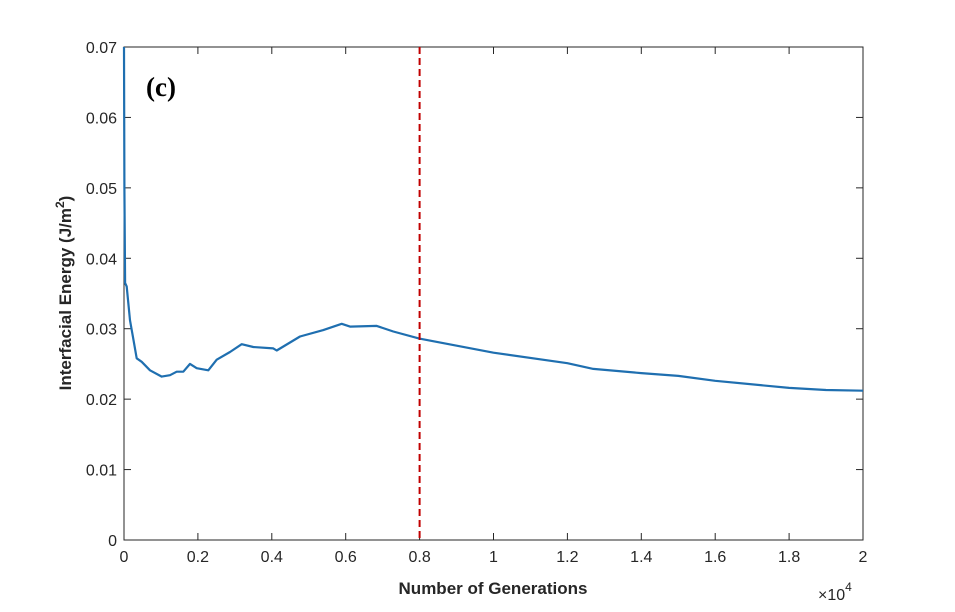  What do you see at coordinates (101, 471) in the screenshot?
I see `y-tick-label: 0.01` at bounding box center [101, 471].